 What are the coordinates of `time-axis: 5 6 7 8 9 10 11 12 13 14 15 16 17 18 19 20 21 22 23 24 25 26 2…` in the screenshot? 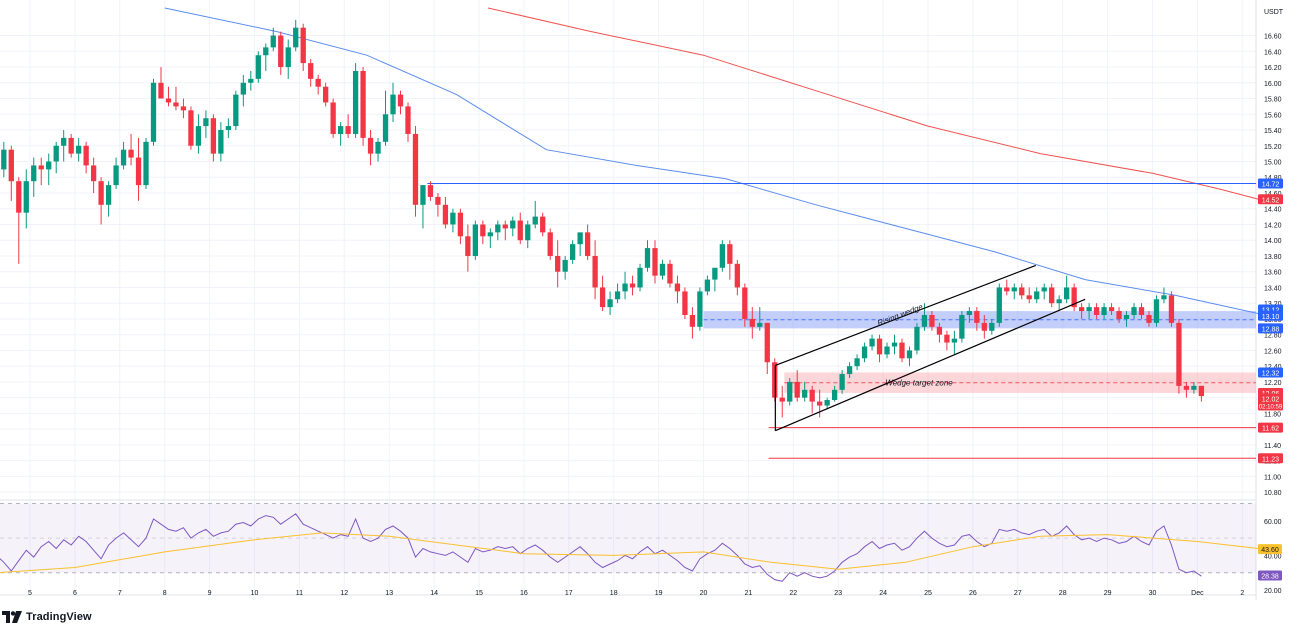 It's located at (636, 593).